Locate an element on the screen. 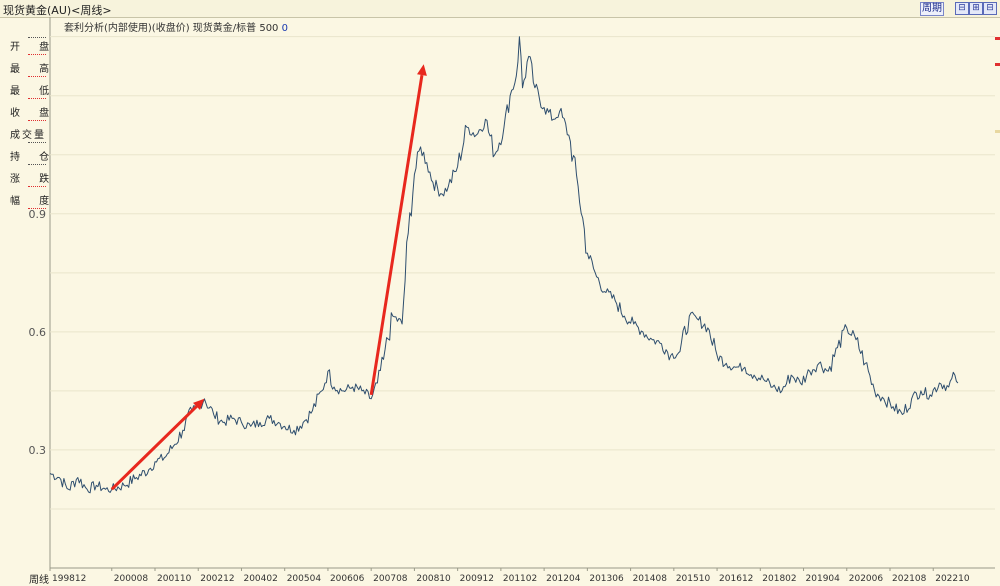  quote-row-high: 最 高 is located at coordinates (25, 67).